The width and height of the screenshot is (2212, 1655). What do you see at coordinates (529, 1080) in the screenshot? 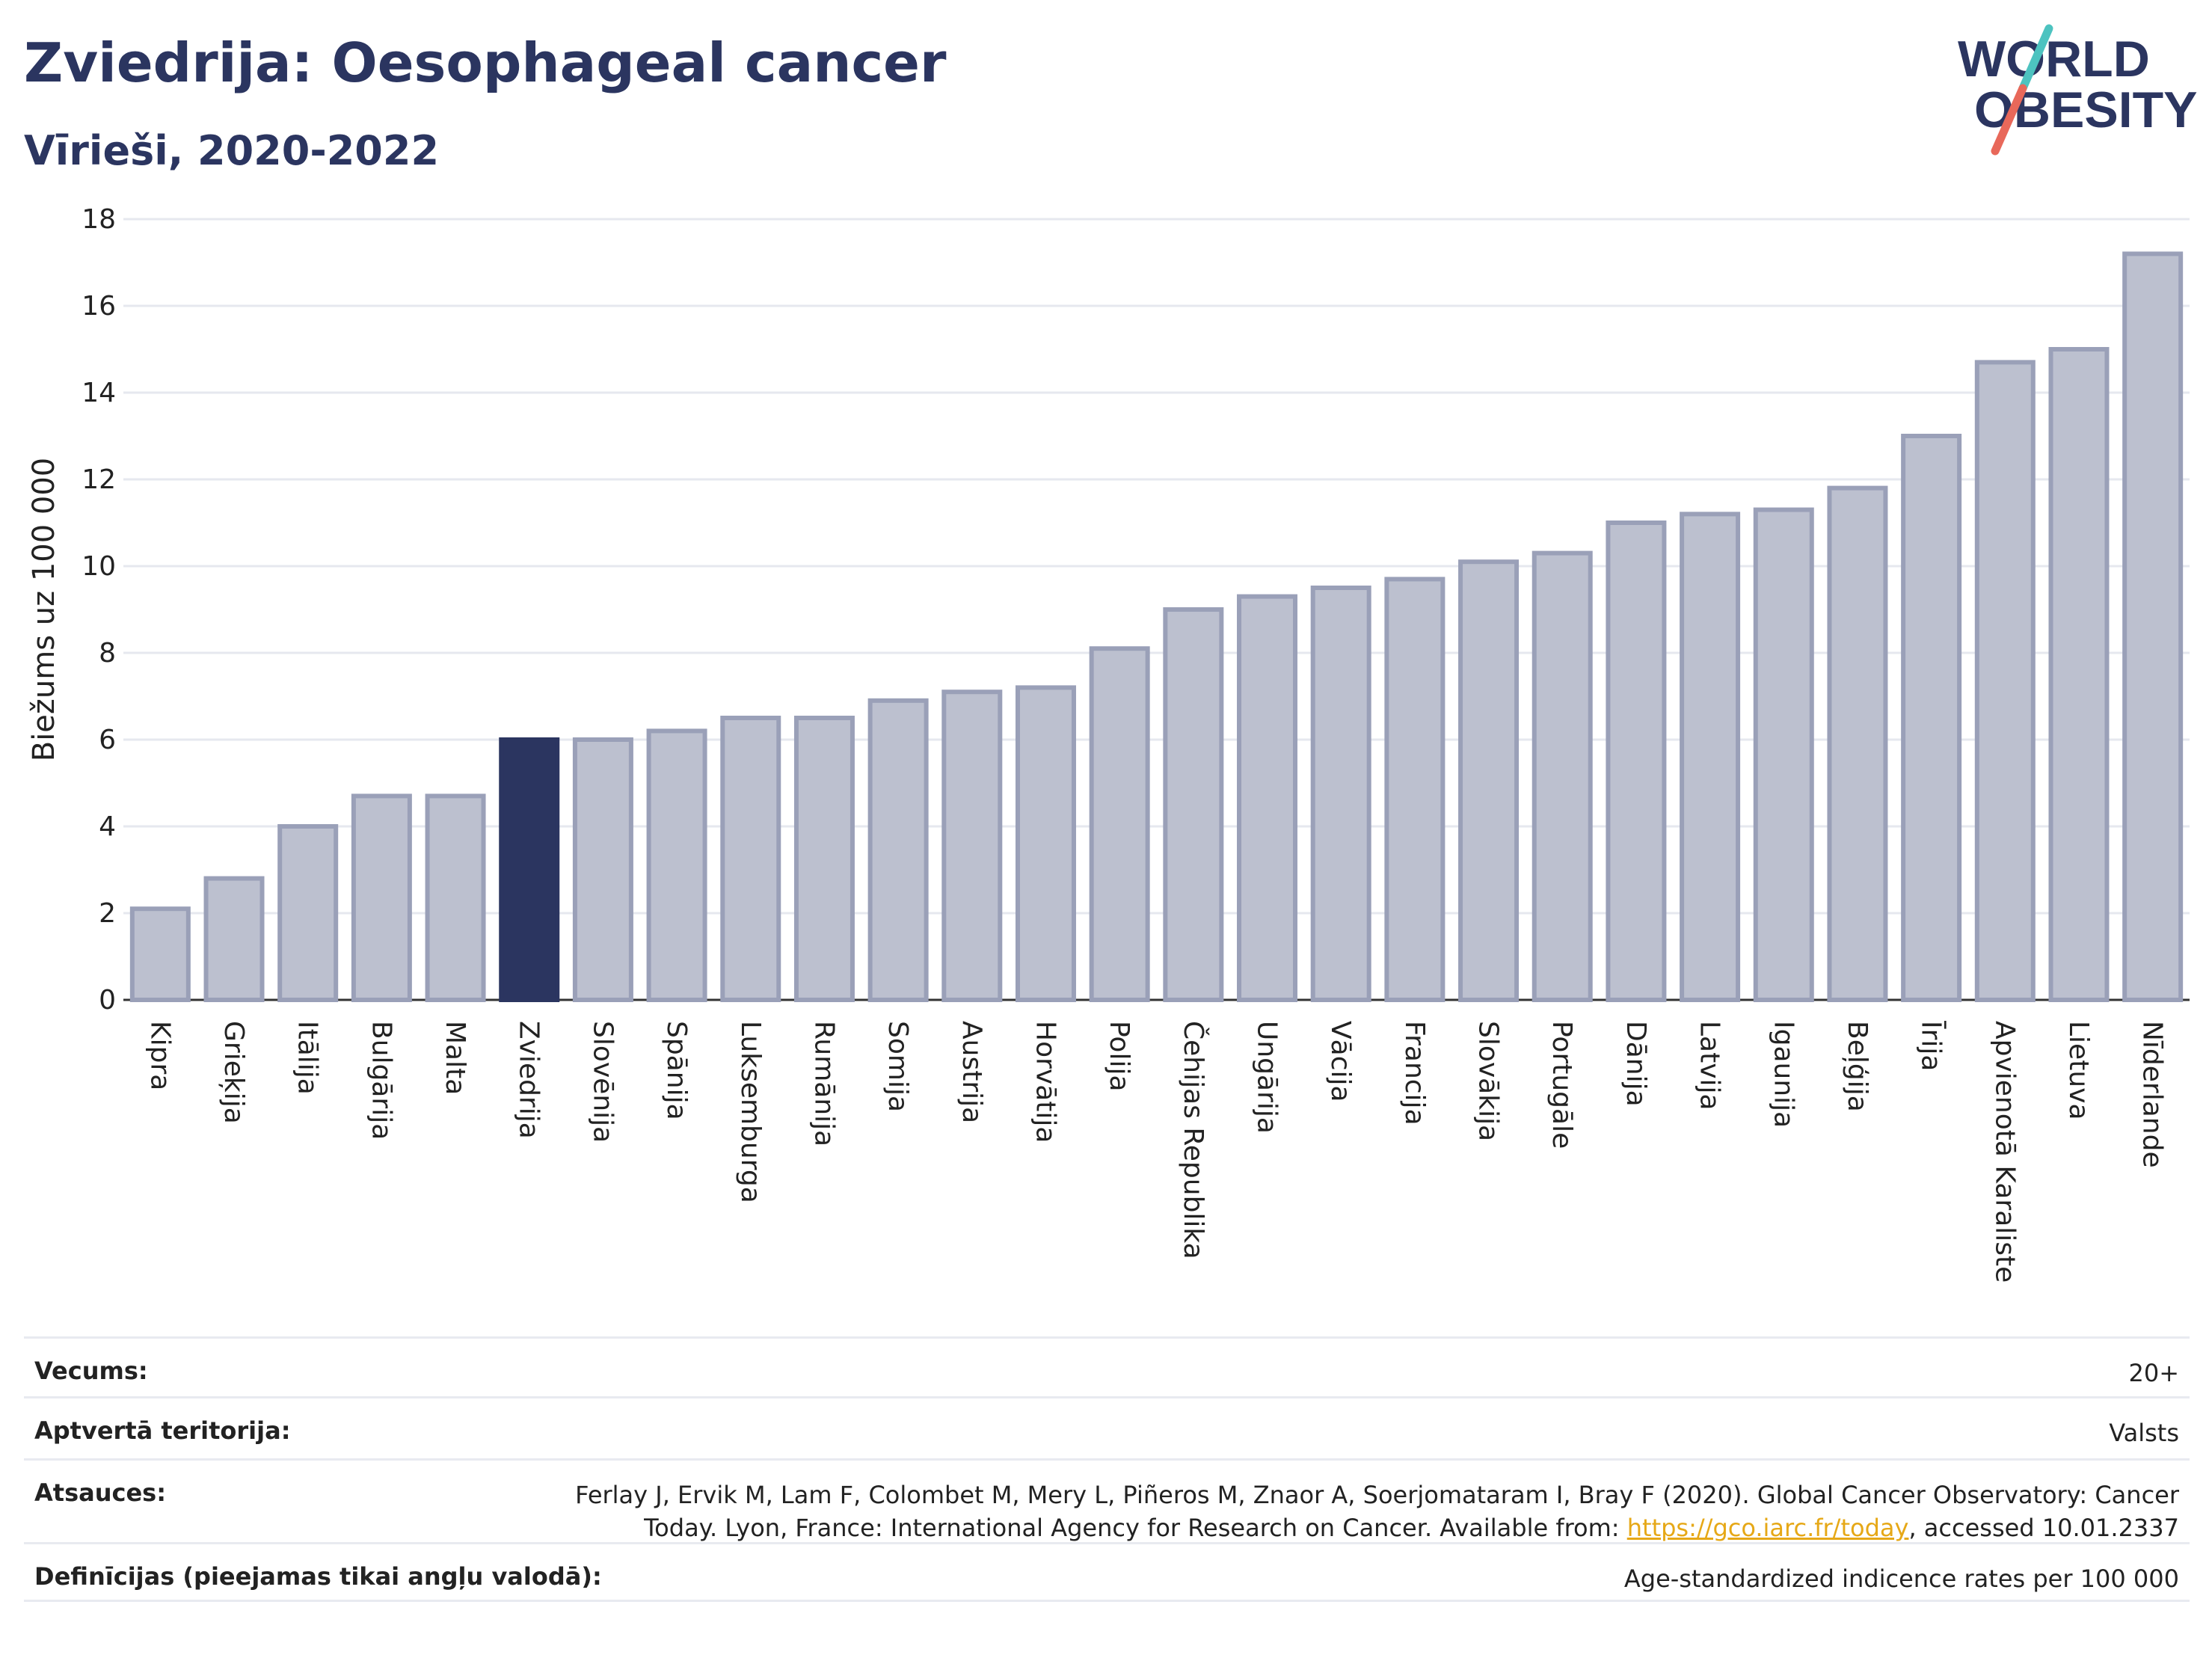
I see `x-tick-label: Zviedrija` at bounding box center [529, 1080].